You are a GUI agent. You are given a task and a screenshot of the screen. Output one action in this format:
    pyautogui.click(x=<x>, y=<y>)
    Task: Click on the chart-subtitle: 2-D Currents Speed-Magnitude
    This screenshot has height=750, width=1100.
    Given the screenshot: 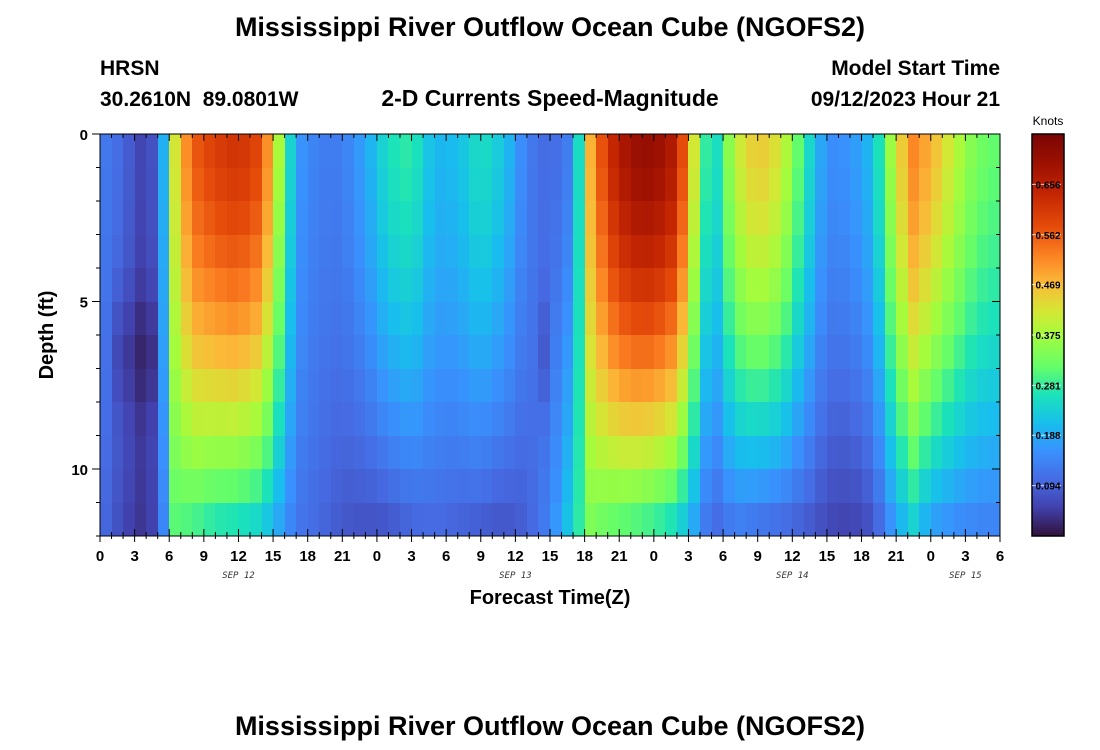 What is the action you would take?
    pyautogui.click(x=549, y=98)
    